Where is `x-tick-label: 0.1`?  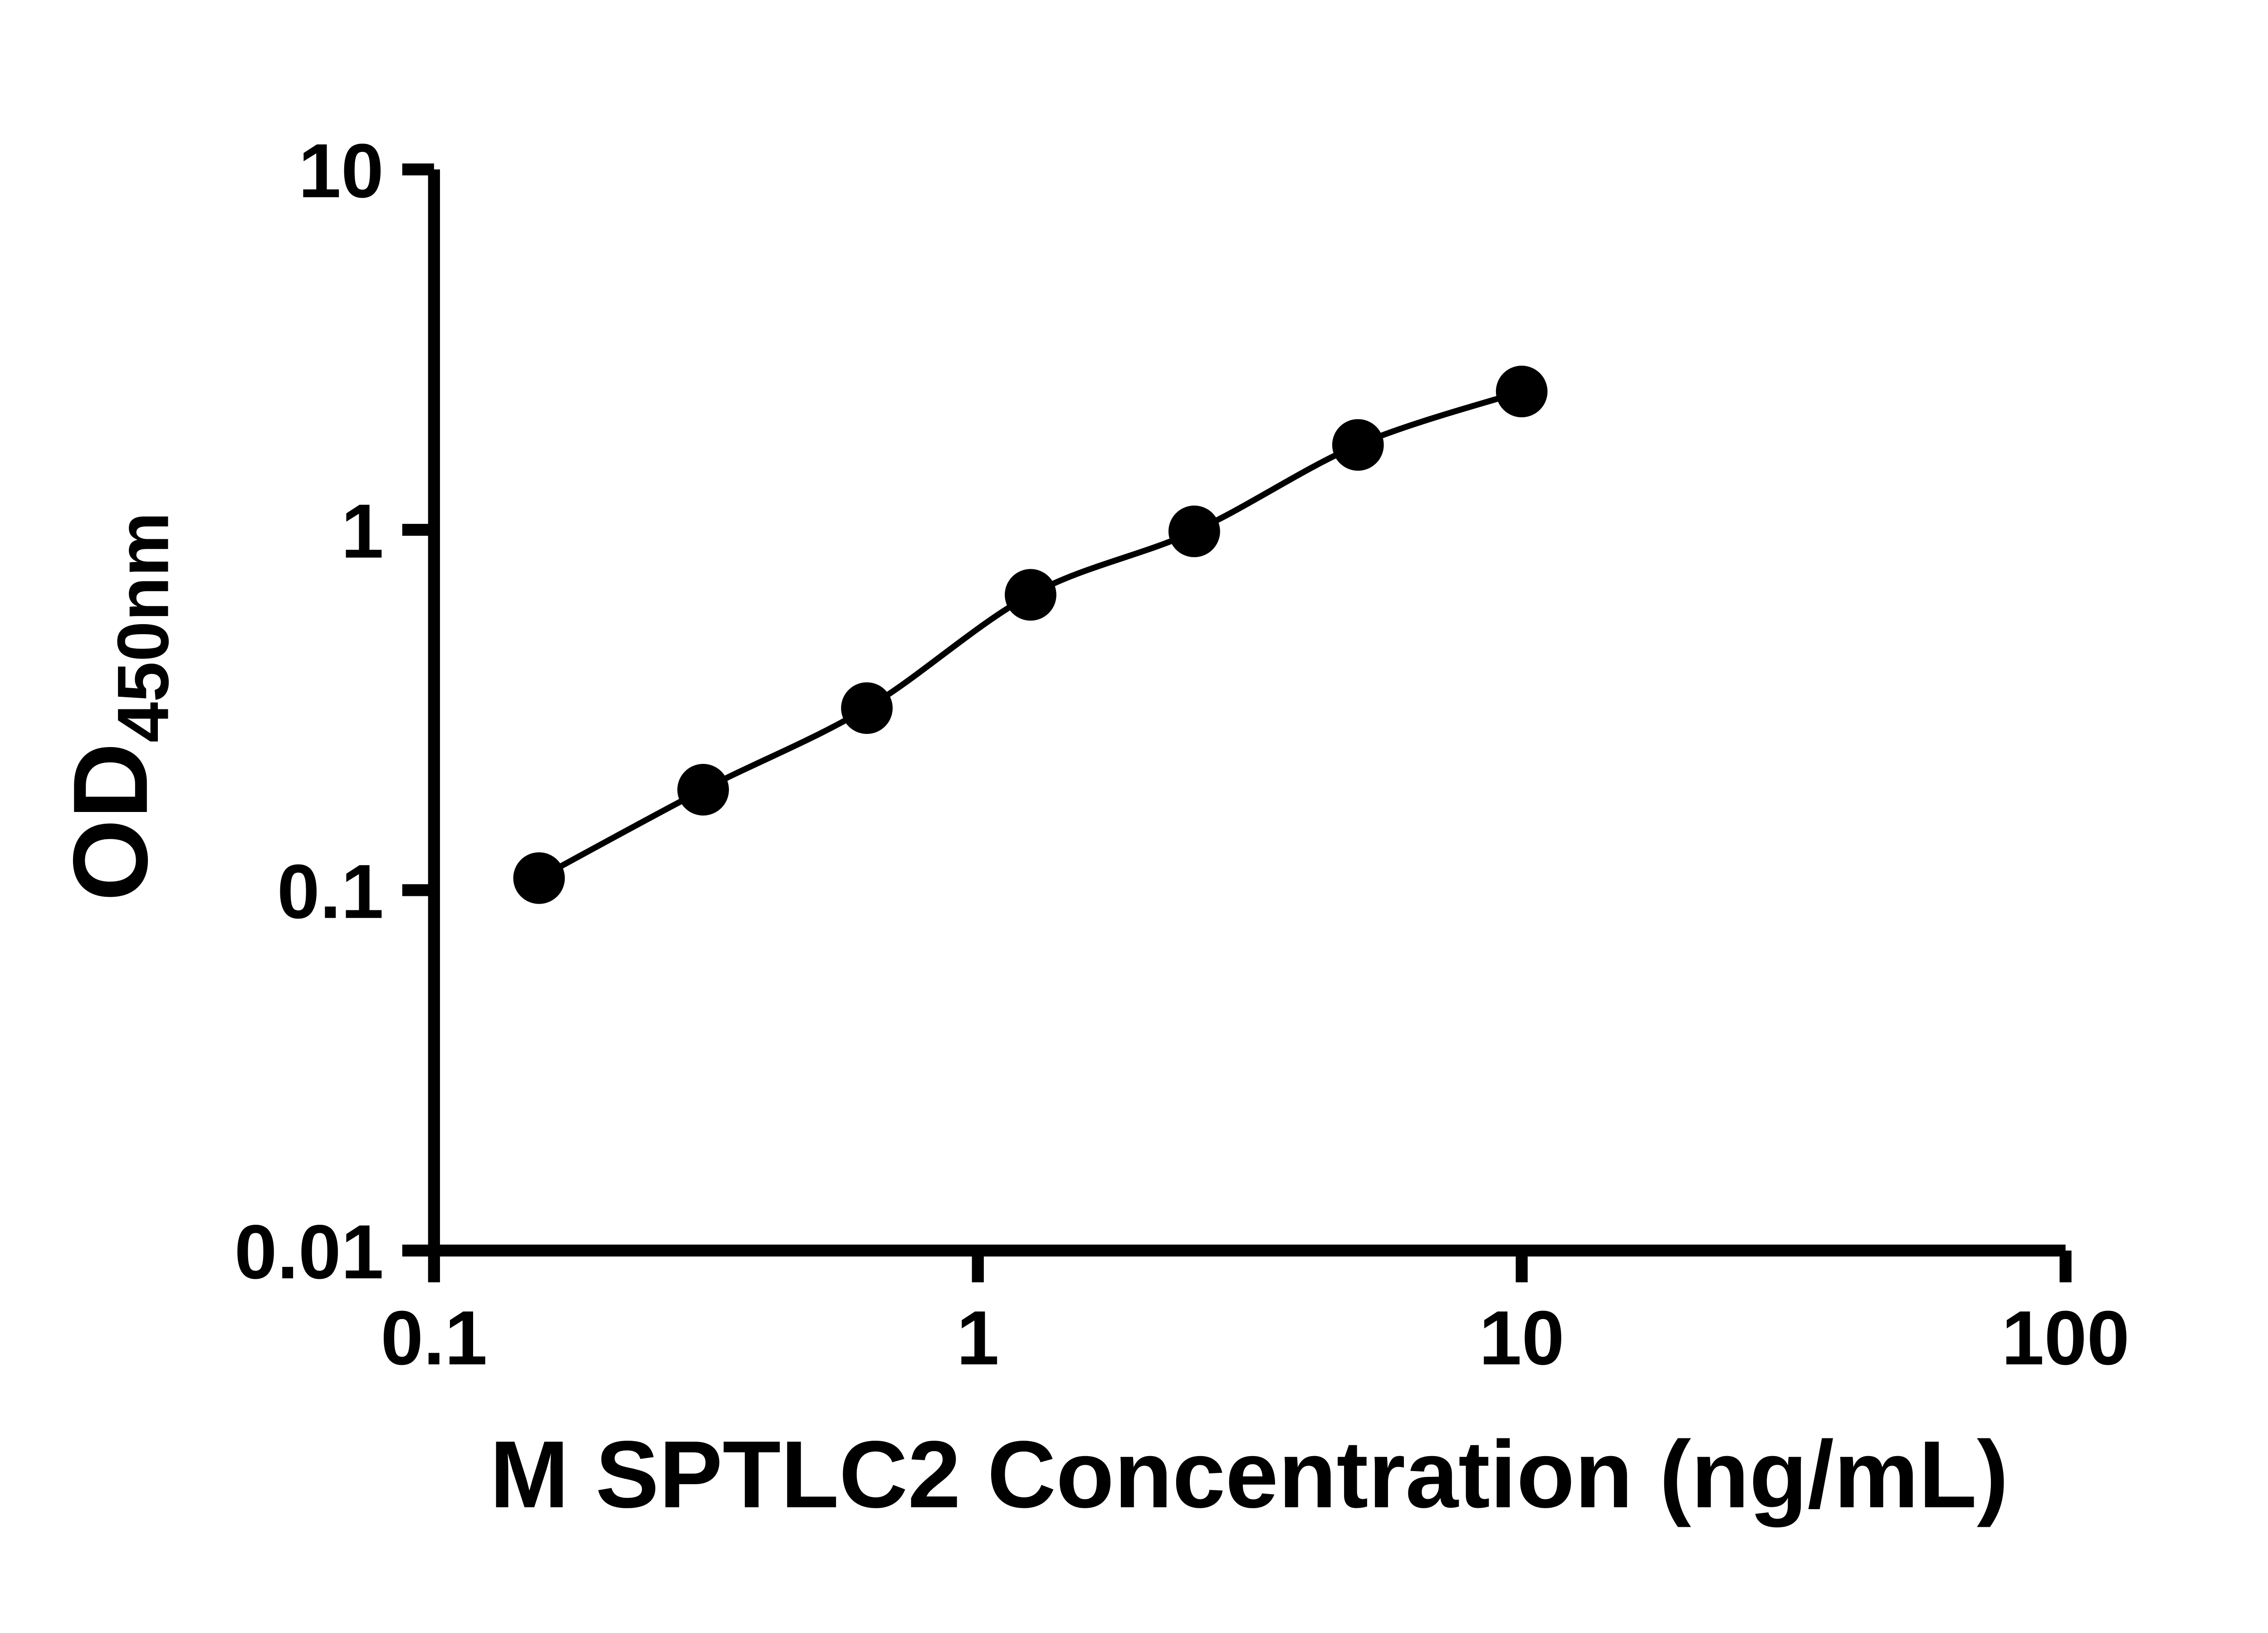 x-tick-label: 0.1 is located at coordinates (434, 1338).